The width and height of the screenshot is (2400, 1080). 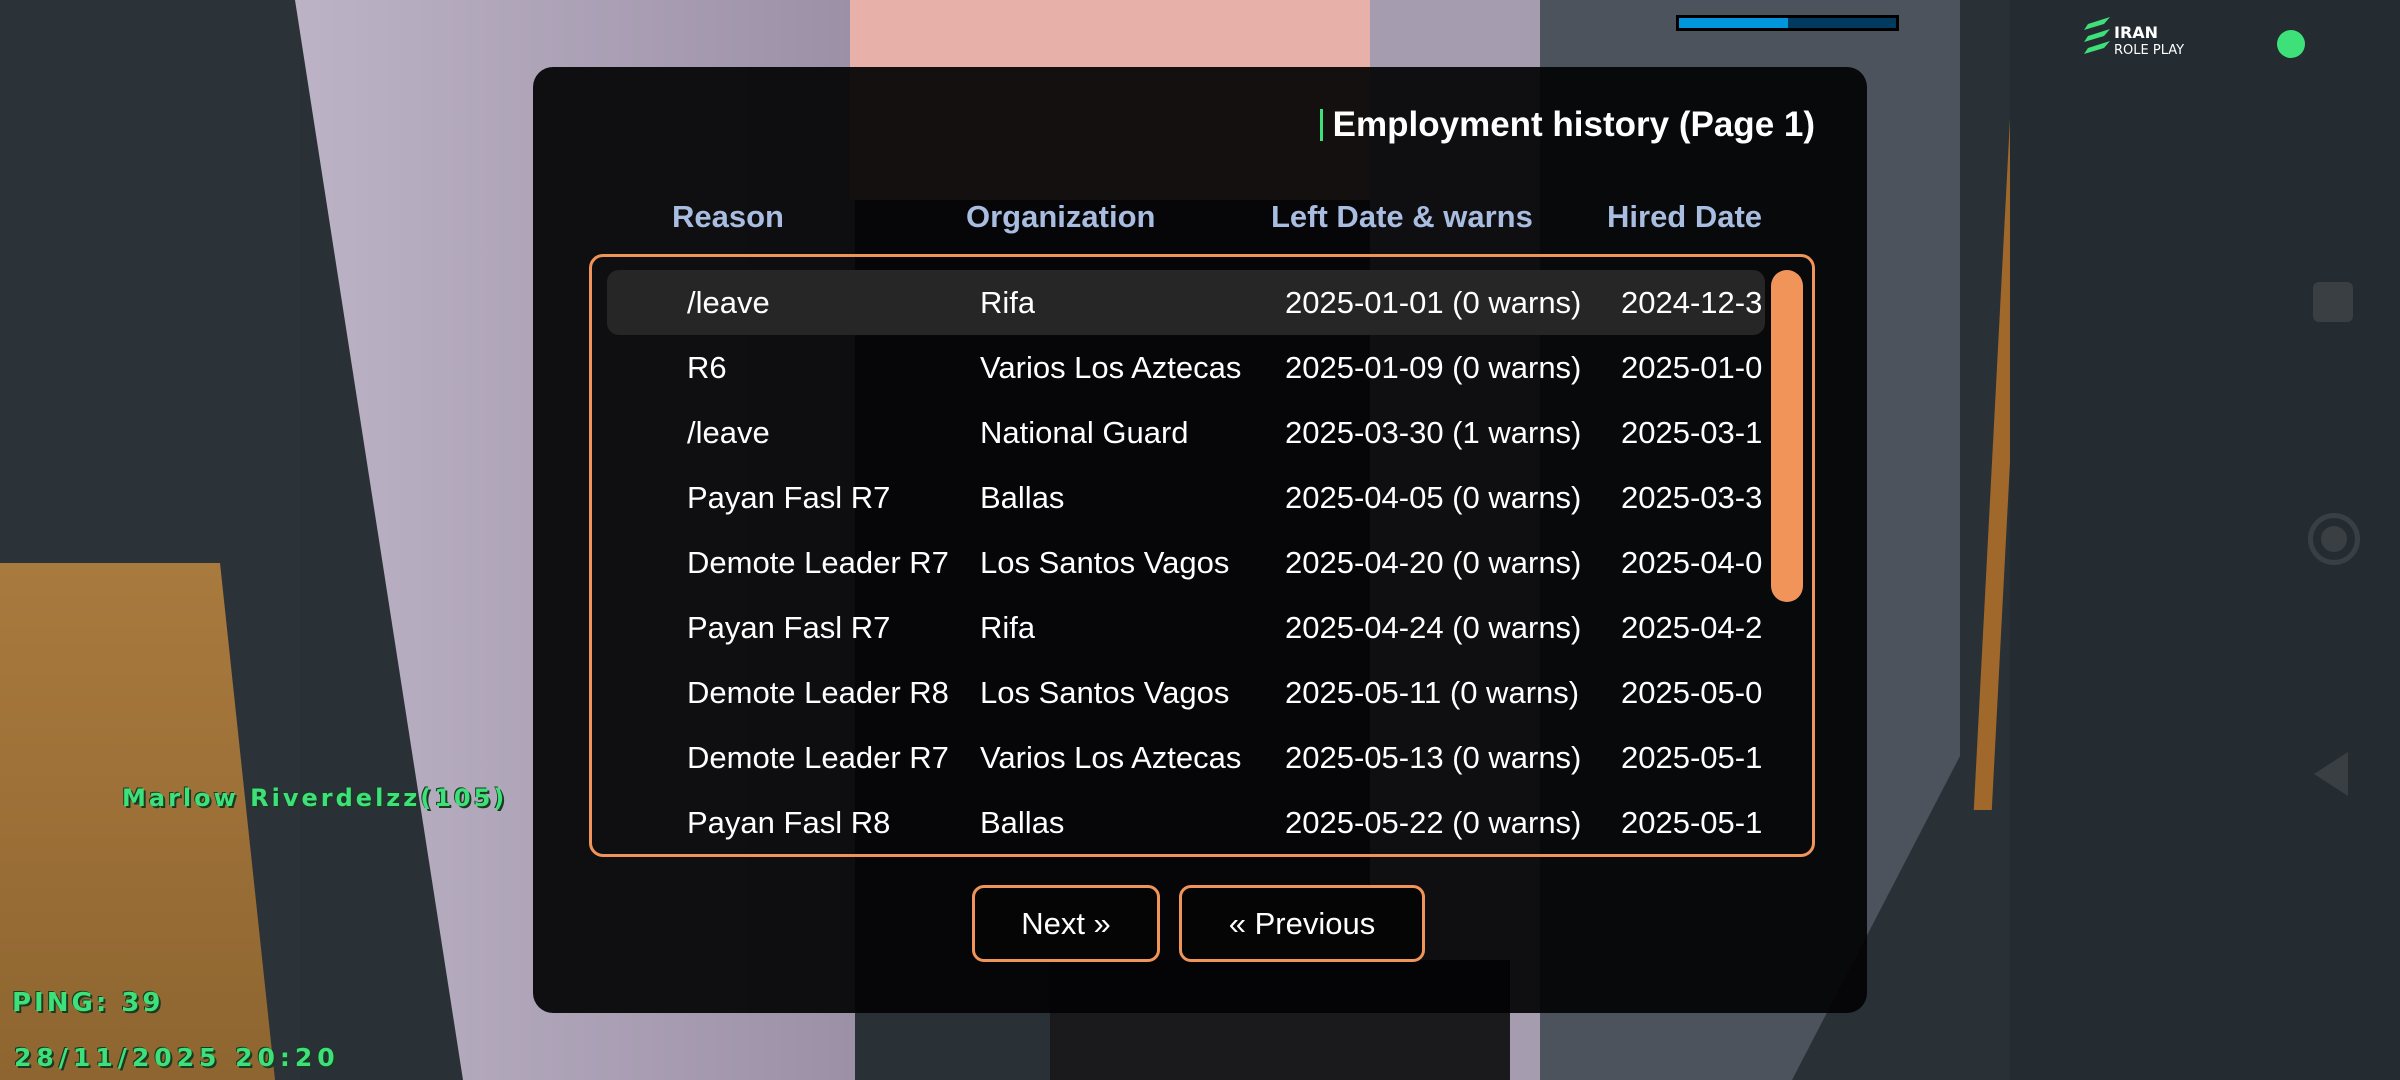 What do you see at coordinates (177, 1057) in the screenshot?
I see `datetime-readout: 28/11/2025 20:20` at bounding box center [177, 1057].